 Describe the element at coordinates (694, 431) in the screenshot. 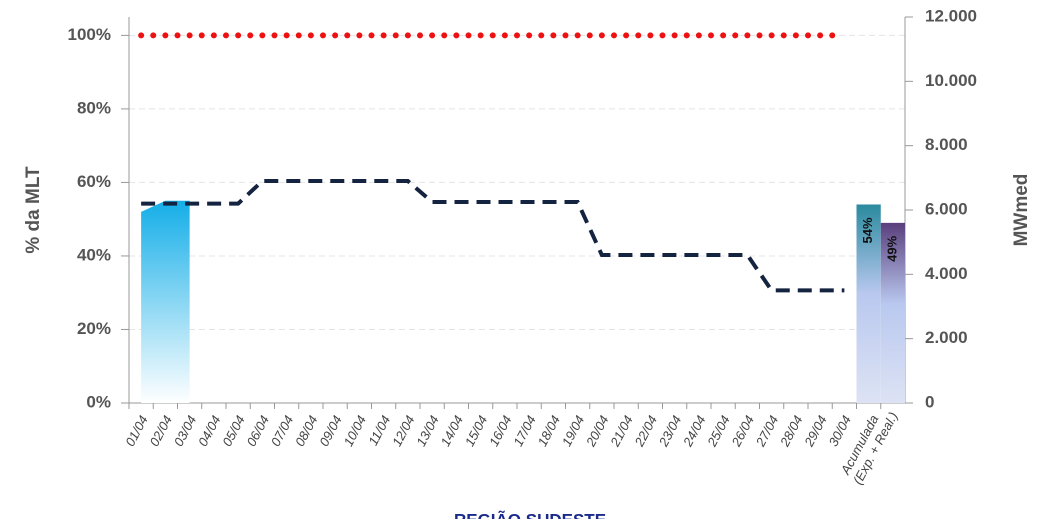

I see `x-tick-label: 24/04` at that location.